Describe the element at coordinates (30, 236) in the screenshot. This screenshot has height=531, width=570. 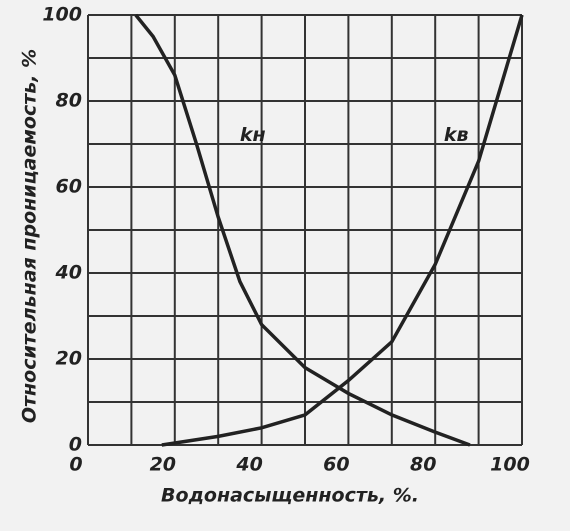
I see `y-axis-label: Относительная проницаемость, %` at that location.